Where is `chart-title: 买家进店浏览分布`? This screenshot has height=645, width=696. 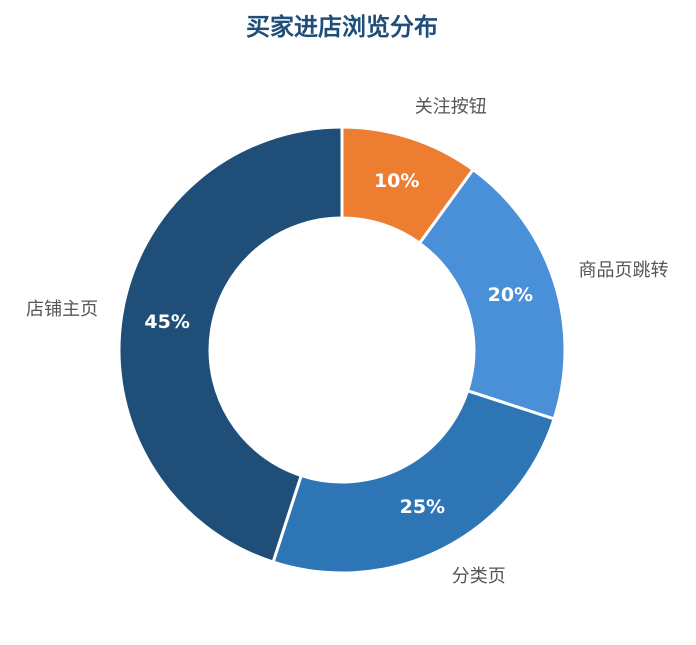 chart-title: 买家进店浏览分布 is located at coordinates (342, 27).